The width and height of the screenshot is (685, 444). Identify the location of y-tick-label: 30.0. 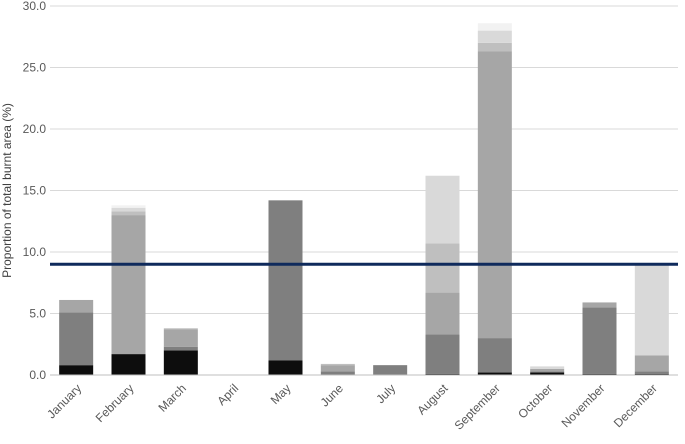
(35, 6).